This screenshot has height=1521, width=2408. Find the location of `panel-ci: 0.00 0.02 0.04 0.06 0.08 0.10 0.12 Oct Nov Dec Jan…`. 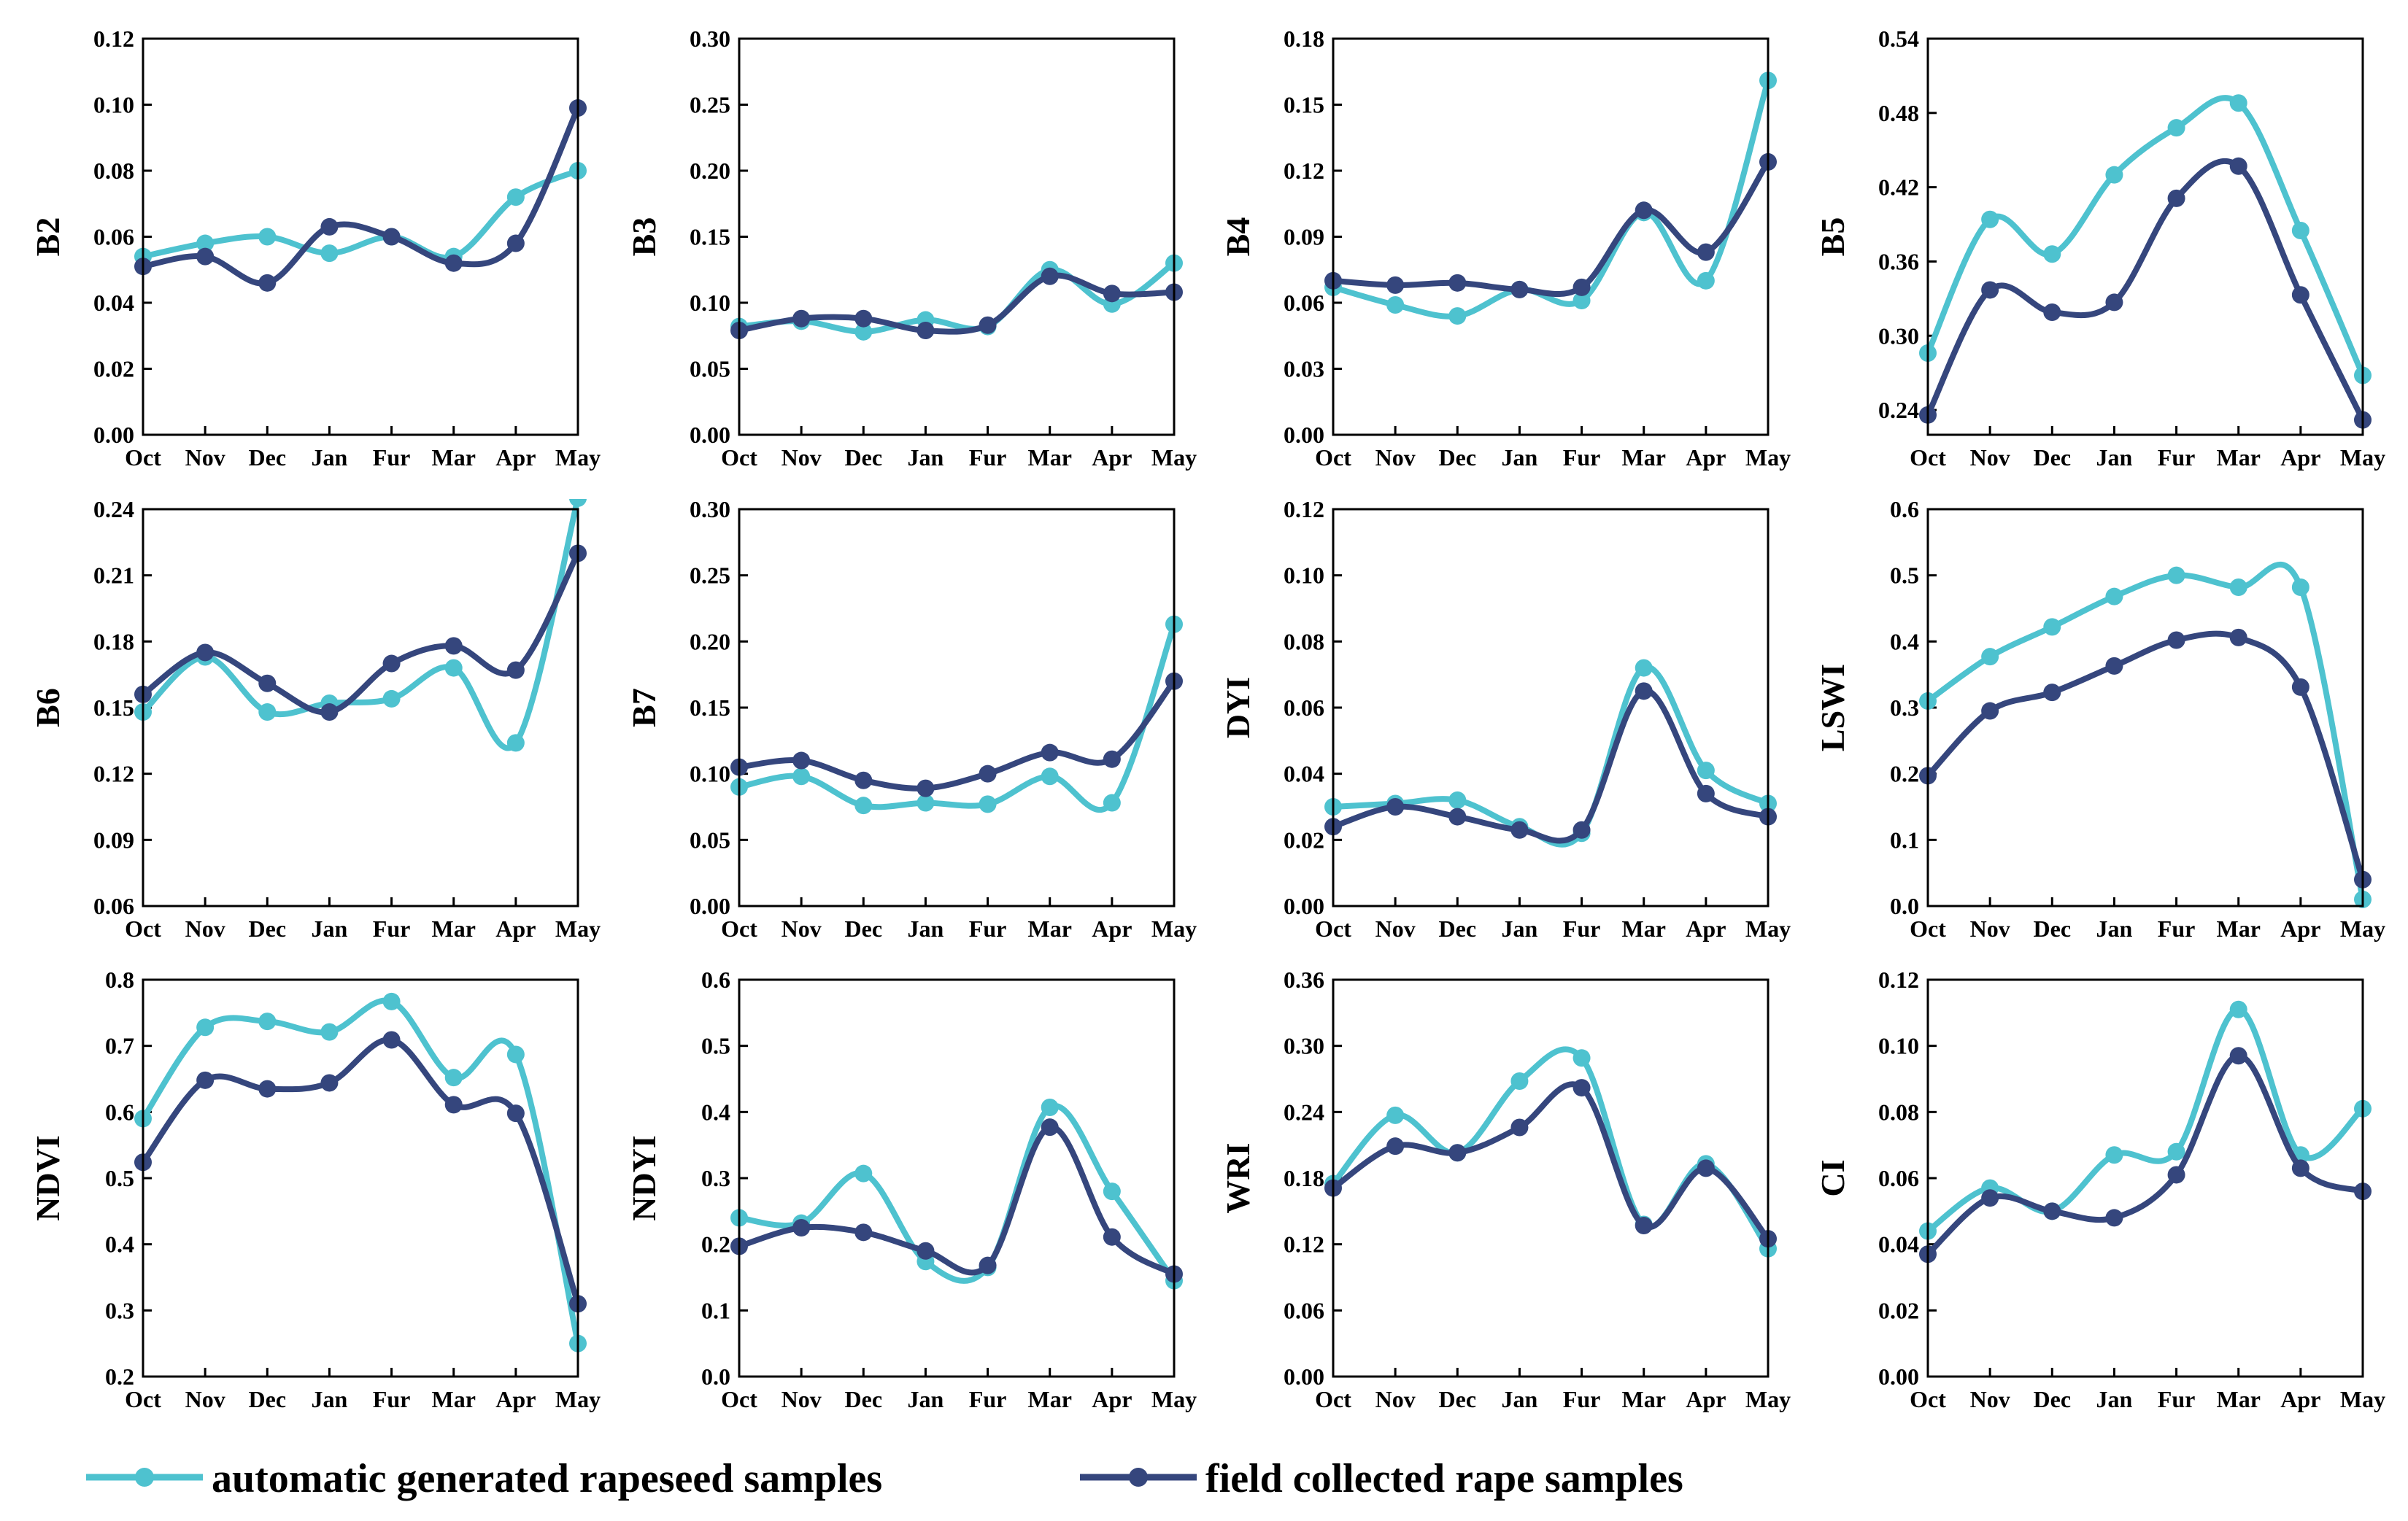

panel-ci: 0.00 0.02 0.04 0.06 0.08 0.10 0.12 Oct Nov Dec Jan… is located at coordinates (2099, 1189).